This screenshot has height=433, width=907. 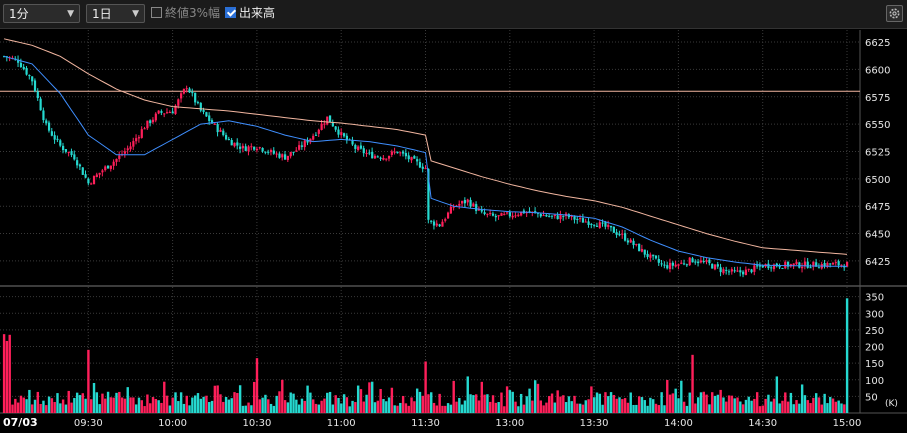 I want to click on settings-button, so click(x=894, y=13).